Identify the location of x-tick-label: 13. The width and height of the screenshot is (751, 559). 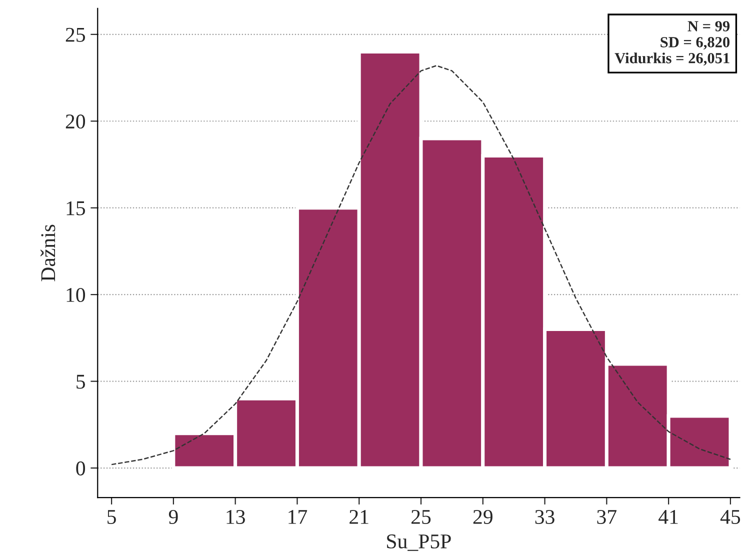
(235, 517).